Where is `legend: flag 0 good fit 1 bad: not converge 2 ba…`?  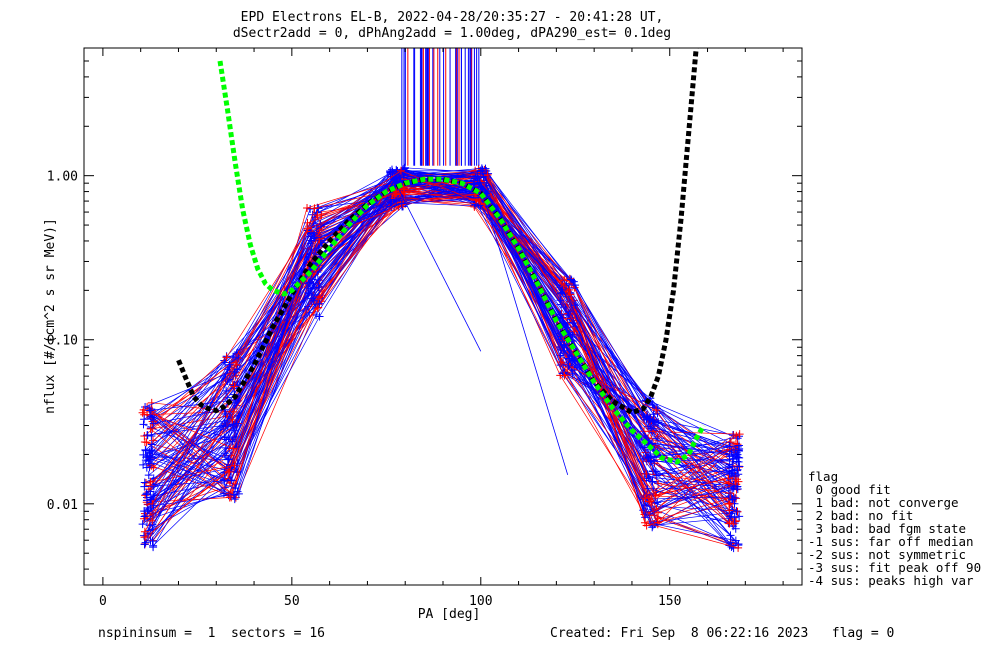 legend: flag 0 good fit 1 bad: not converge 2 ba… is located at coordinates (894, 528).